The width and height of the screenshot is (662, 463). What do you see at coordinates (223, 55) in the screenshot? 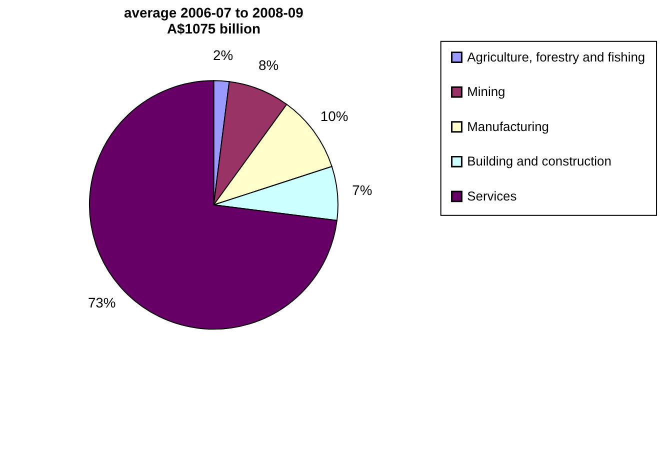
I see `data-label: 2%` at bounding box center [223, 55].